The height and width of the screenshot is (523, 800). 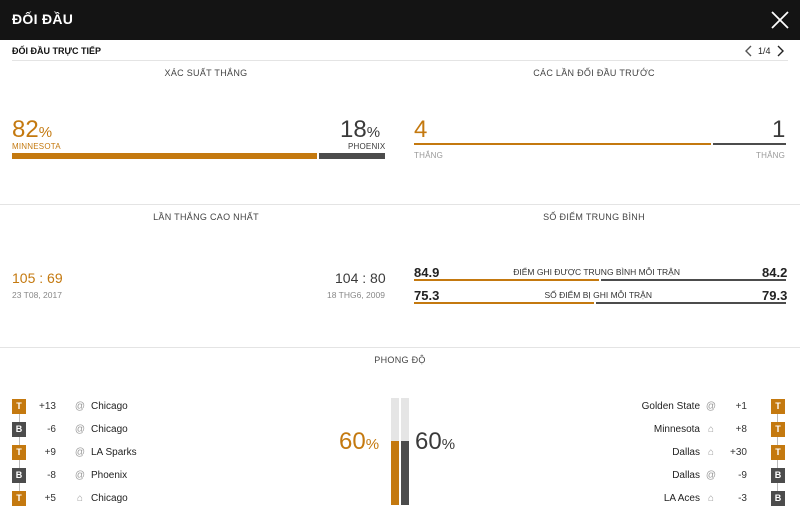 What do you see at coordinates (56, 51) in the screenshot?
I see `section-title-h2h: ĐỐI ĐẦU TRỰC TIẾP` at bounding box center [56, 51].